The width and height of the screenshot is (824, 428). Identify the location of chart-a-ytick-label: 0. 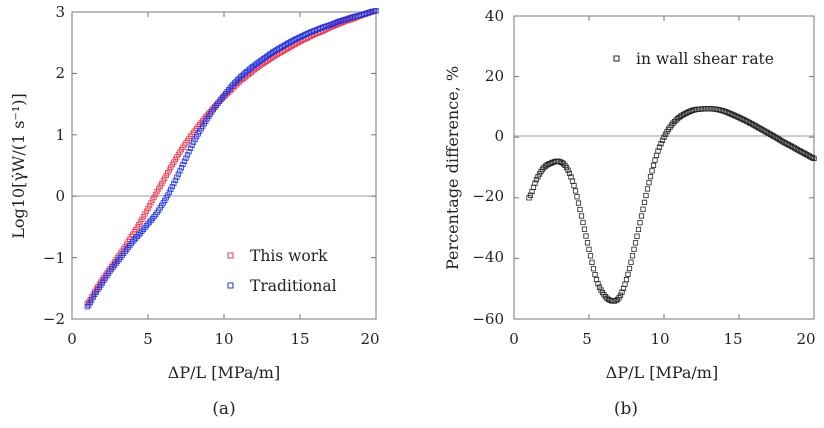
(60, 196).